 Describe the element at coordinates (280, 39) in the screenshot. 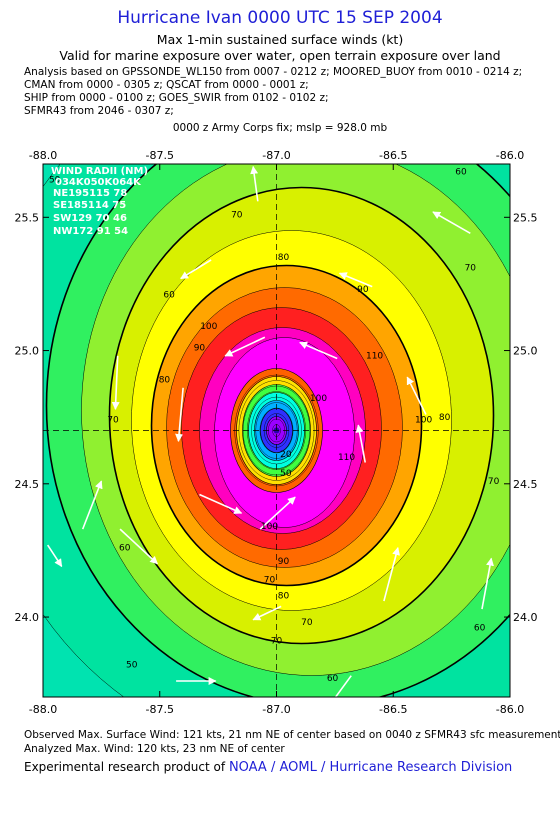

I see `chart-subtitle: Max 1-min sustained surface winds (kt)` at that location.